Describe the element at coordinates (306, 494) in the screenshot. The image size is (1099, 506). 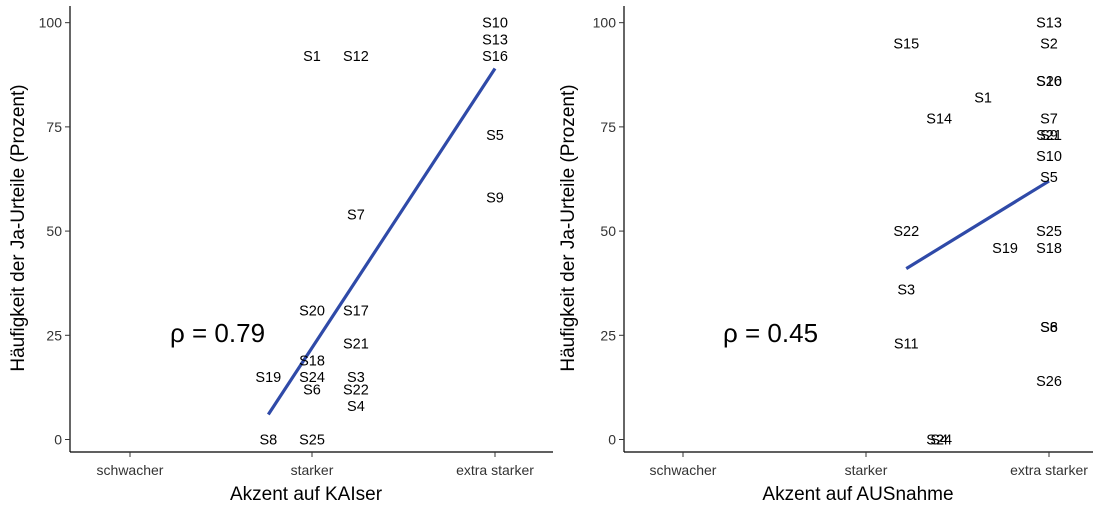
I see `x-axis-title: Akzent auf KAIser` at that location.